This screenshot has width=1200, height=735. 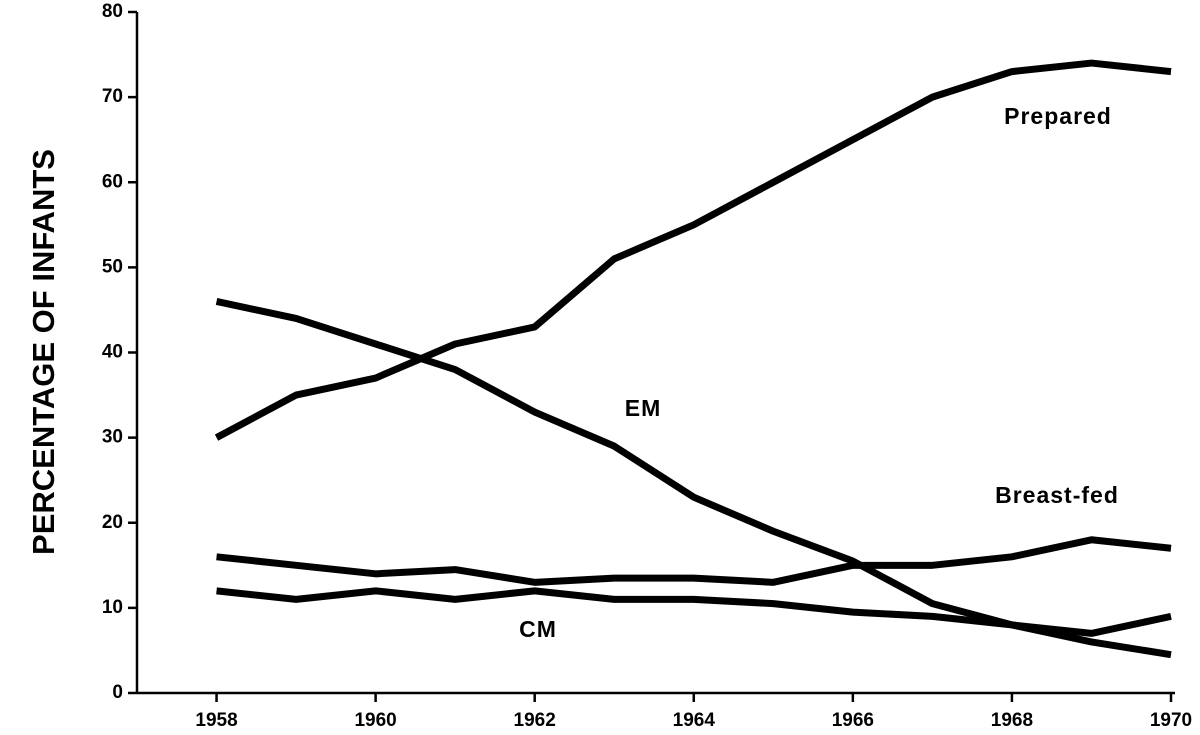 I want to click on x-tick-label: 1970, so click(x=1171, y=720).